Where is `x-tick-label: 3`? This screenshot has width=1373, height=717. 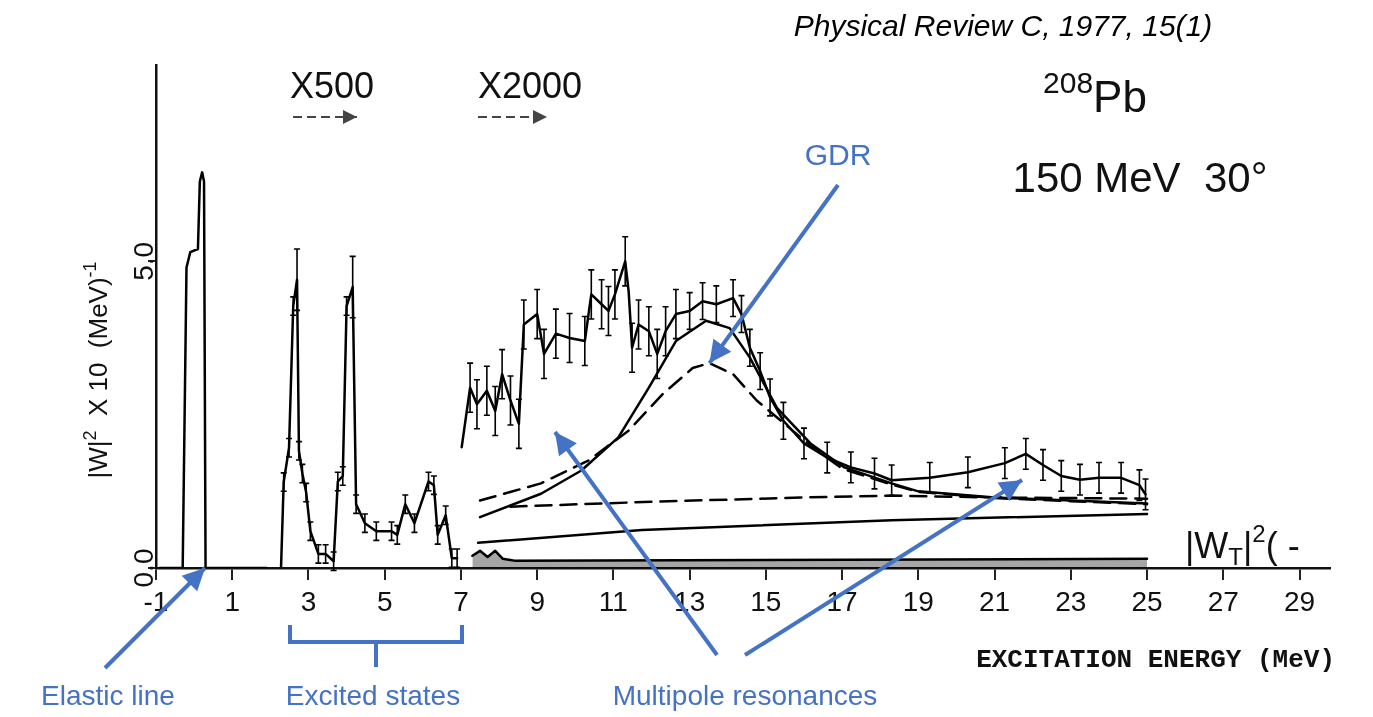
x-tick-label: 3 is located at coordinates (308, 601).